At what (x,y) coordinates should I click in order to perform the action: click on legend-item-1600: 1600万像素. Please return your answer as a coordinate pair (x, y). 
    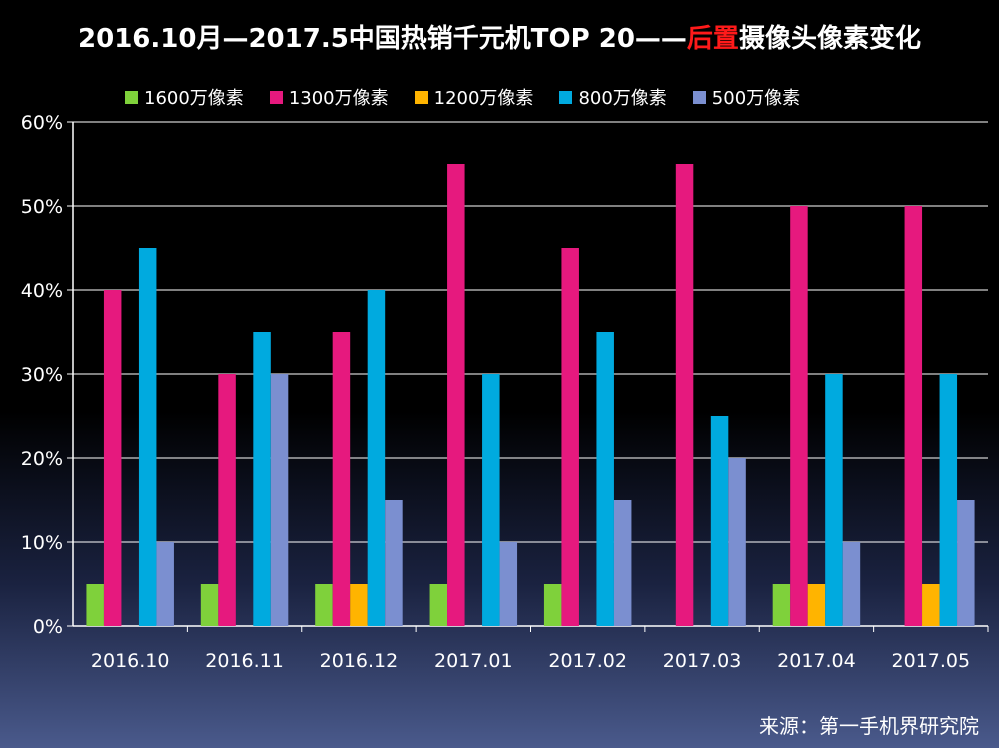
    Looking at the image, I should click on (184, 97).